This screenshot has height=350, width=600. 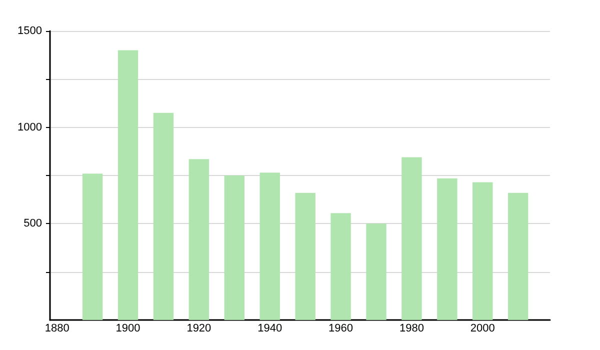 I want to click on y-tick-label: 1500, so click(x=30, y=31).